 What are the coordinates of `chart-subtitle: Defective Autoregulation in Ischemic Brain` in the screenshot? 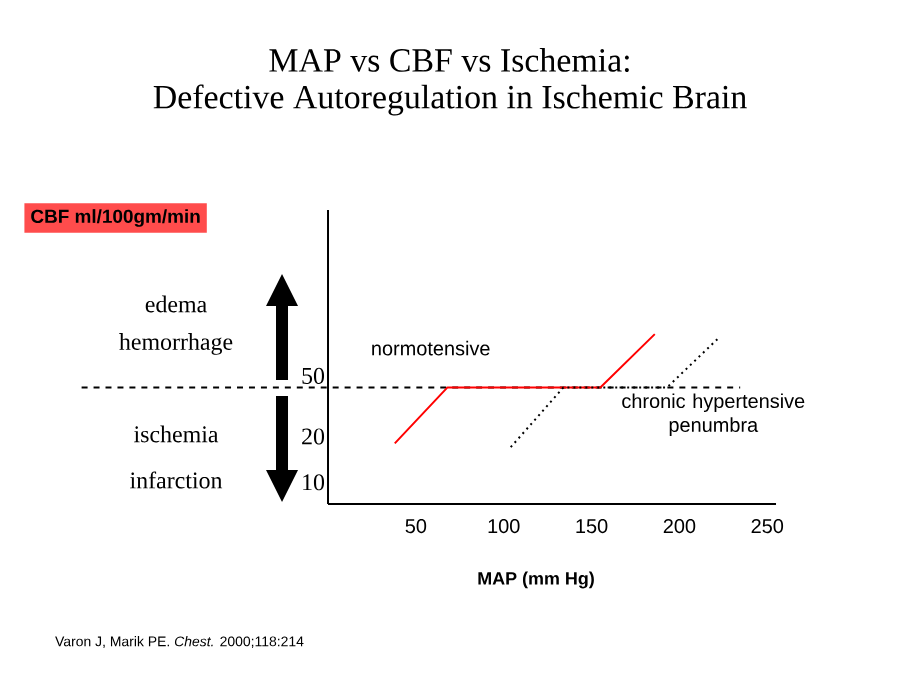 It's located at (450, 100).